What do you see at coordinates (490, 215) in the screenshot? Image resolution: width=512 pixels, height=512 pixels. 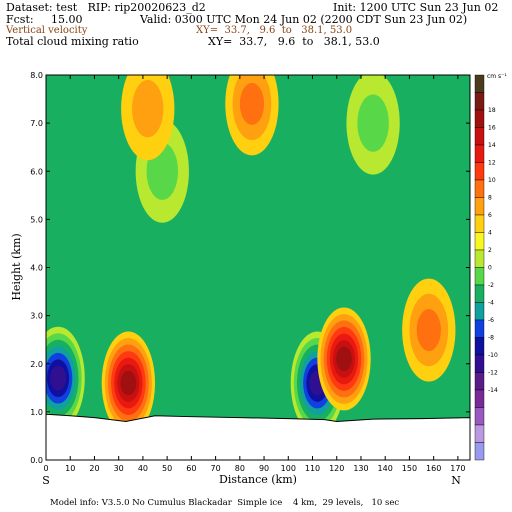 I see `colorbar-label: 6` at bounding box center [490, 215].